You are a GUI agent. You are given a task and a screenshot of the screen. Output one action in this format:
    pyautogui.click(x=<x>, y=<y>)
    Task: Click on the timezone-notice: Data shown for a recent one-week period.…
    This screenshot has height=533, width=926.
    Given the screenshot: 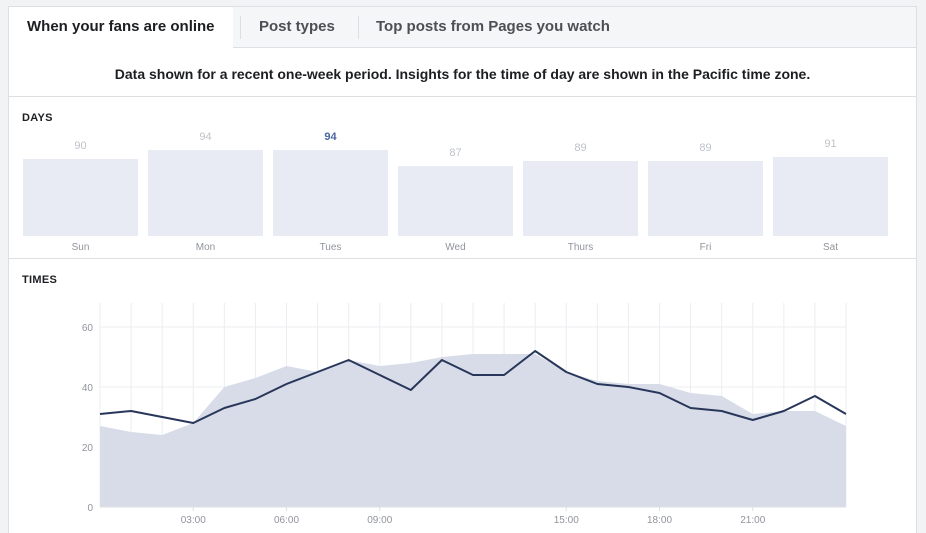 What is the action you would take?
    pyautogui.click(x=462, y=73)
    